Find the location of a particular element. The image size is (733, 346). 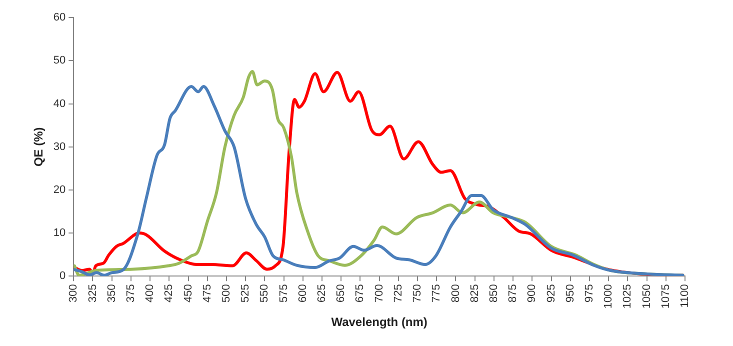

y-tick-label: 0 is located at coordinates (63, 276).